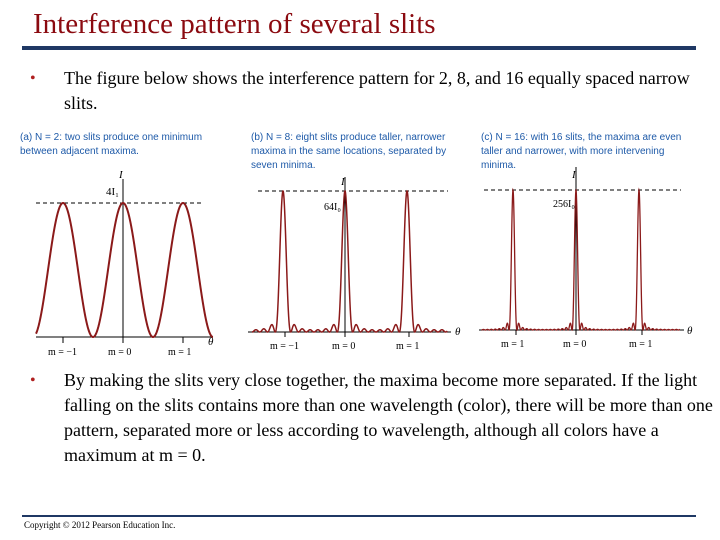 The image size is (720, 540). What do you see at coordinates (359, 48) in the screenshot?
I see `title-underline` at bounding box center [359, 48].